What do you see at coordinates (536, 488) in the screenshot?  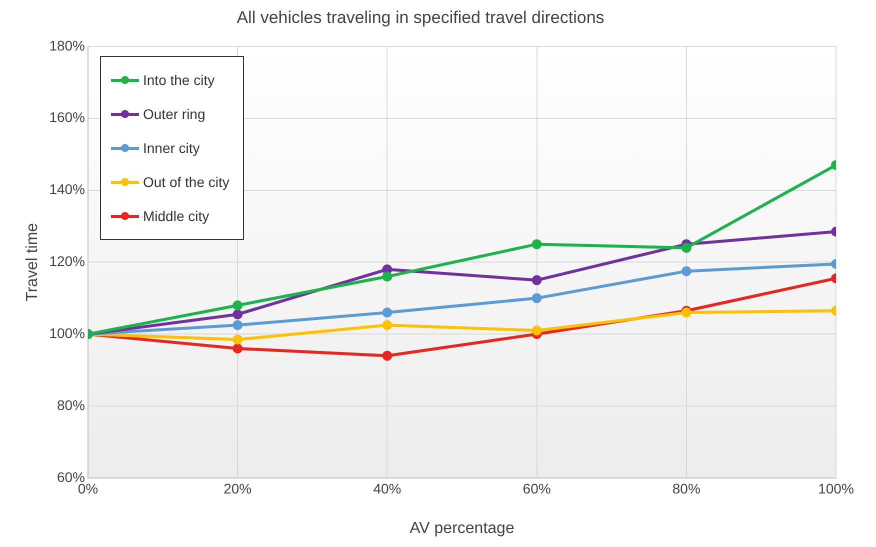 I see `x-tick-label: 60%` at bounding box center [536, 488].